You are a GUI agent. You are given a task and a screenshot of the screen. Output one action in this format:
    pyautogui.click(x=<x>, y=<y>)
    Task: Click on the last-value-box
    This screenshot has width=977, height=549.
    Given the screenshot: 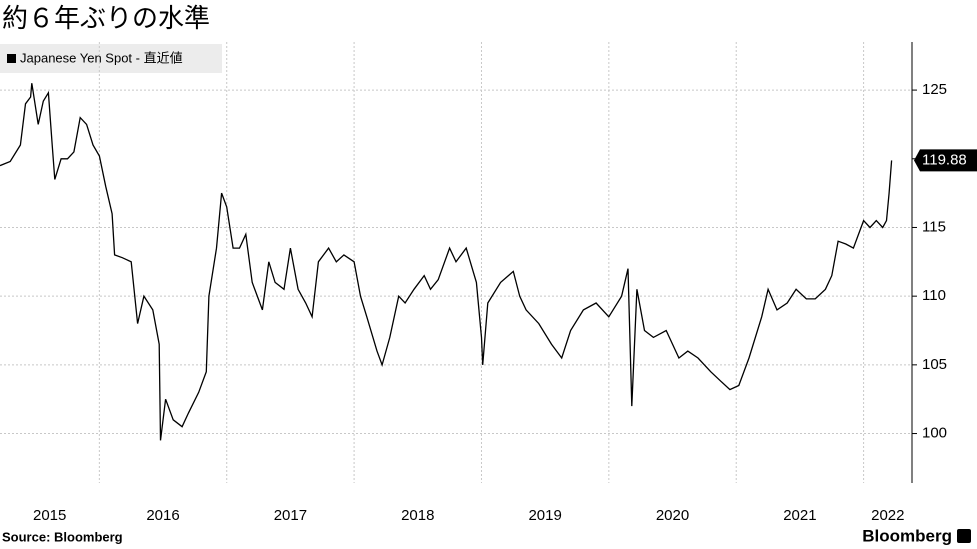 What is the action you would take?
    pyautogui.click(x=945, y=160)
    